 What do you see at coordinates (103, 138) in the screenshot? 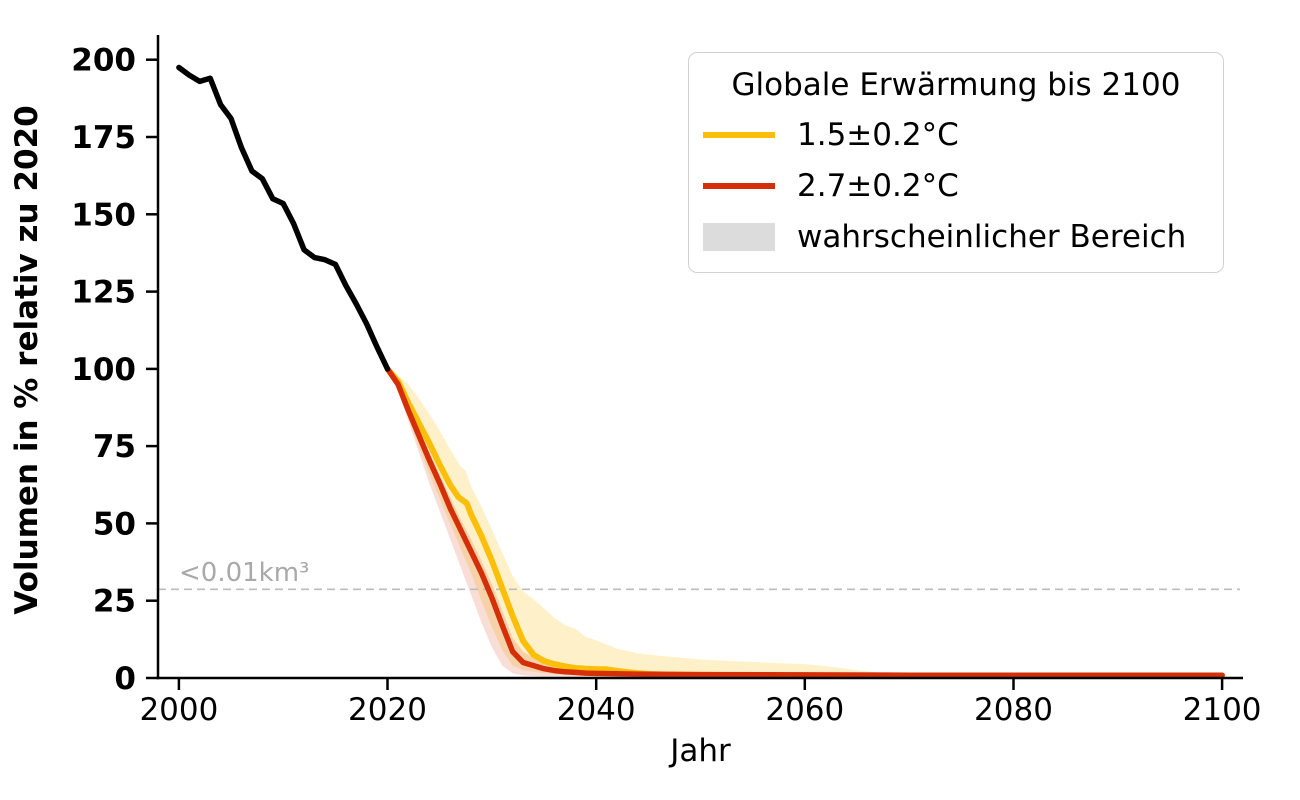
I see `y-tick-label: 175` at bounding box center [103, 138].